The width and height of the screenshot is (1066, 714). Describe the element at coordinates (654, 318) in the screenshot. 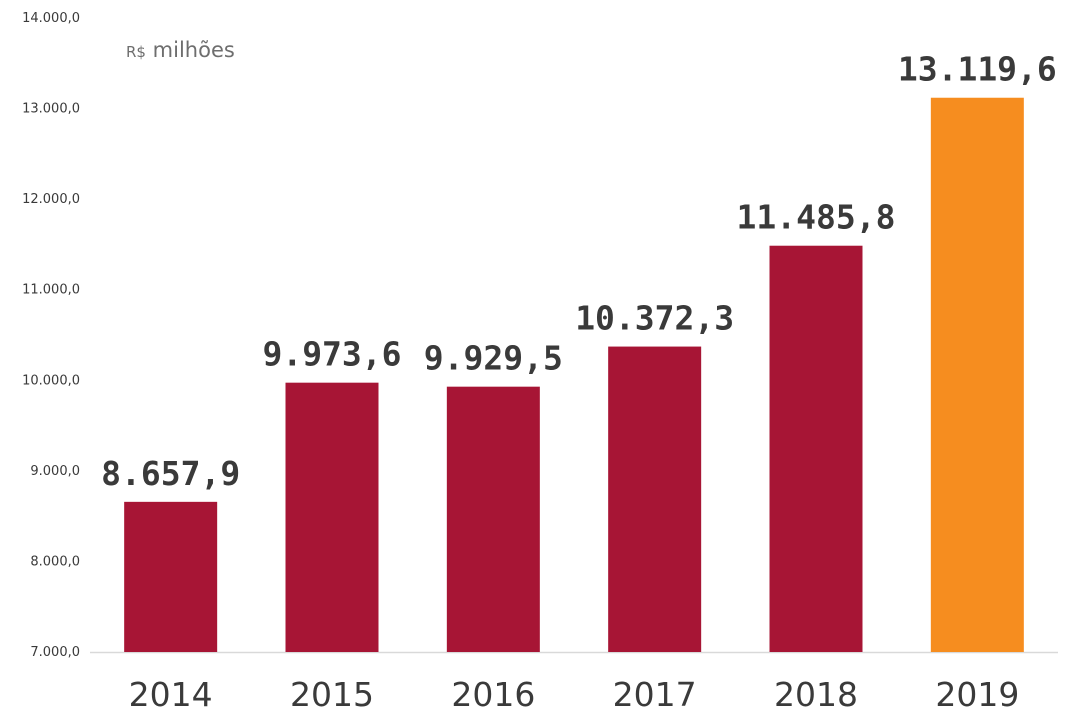

I see `value-label-2017: 10.372,3` at that location.